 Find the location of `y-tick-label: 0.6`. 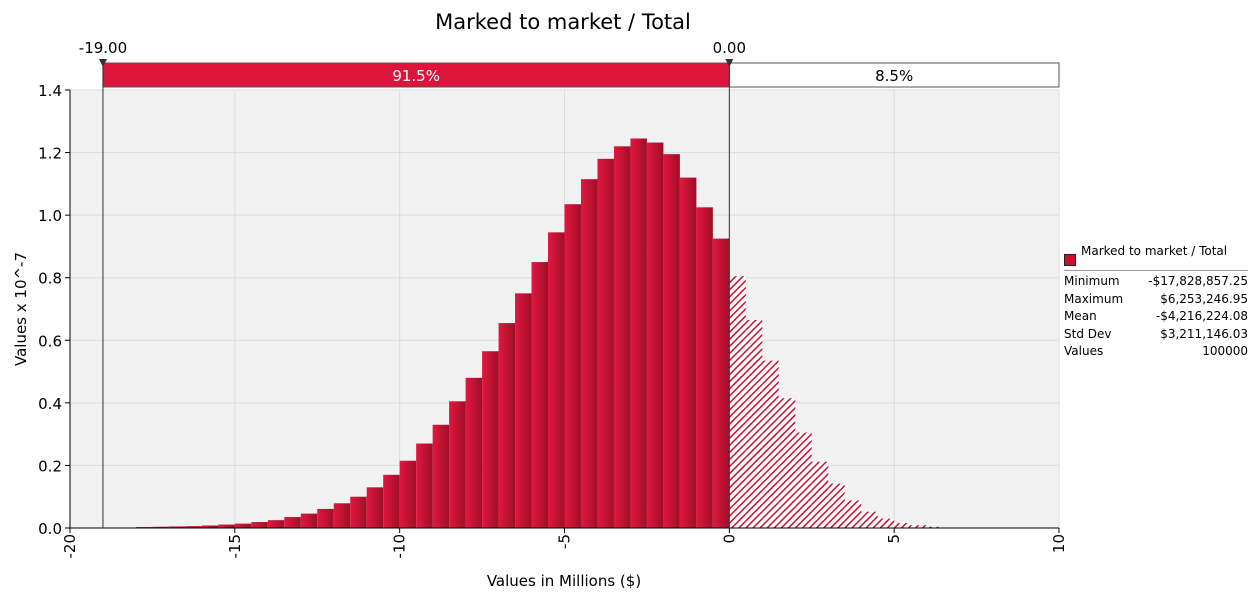

y-tick-label: 0.6 is located at coordinates (50, 341).